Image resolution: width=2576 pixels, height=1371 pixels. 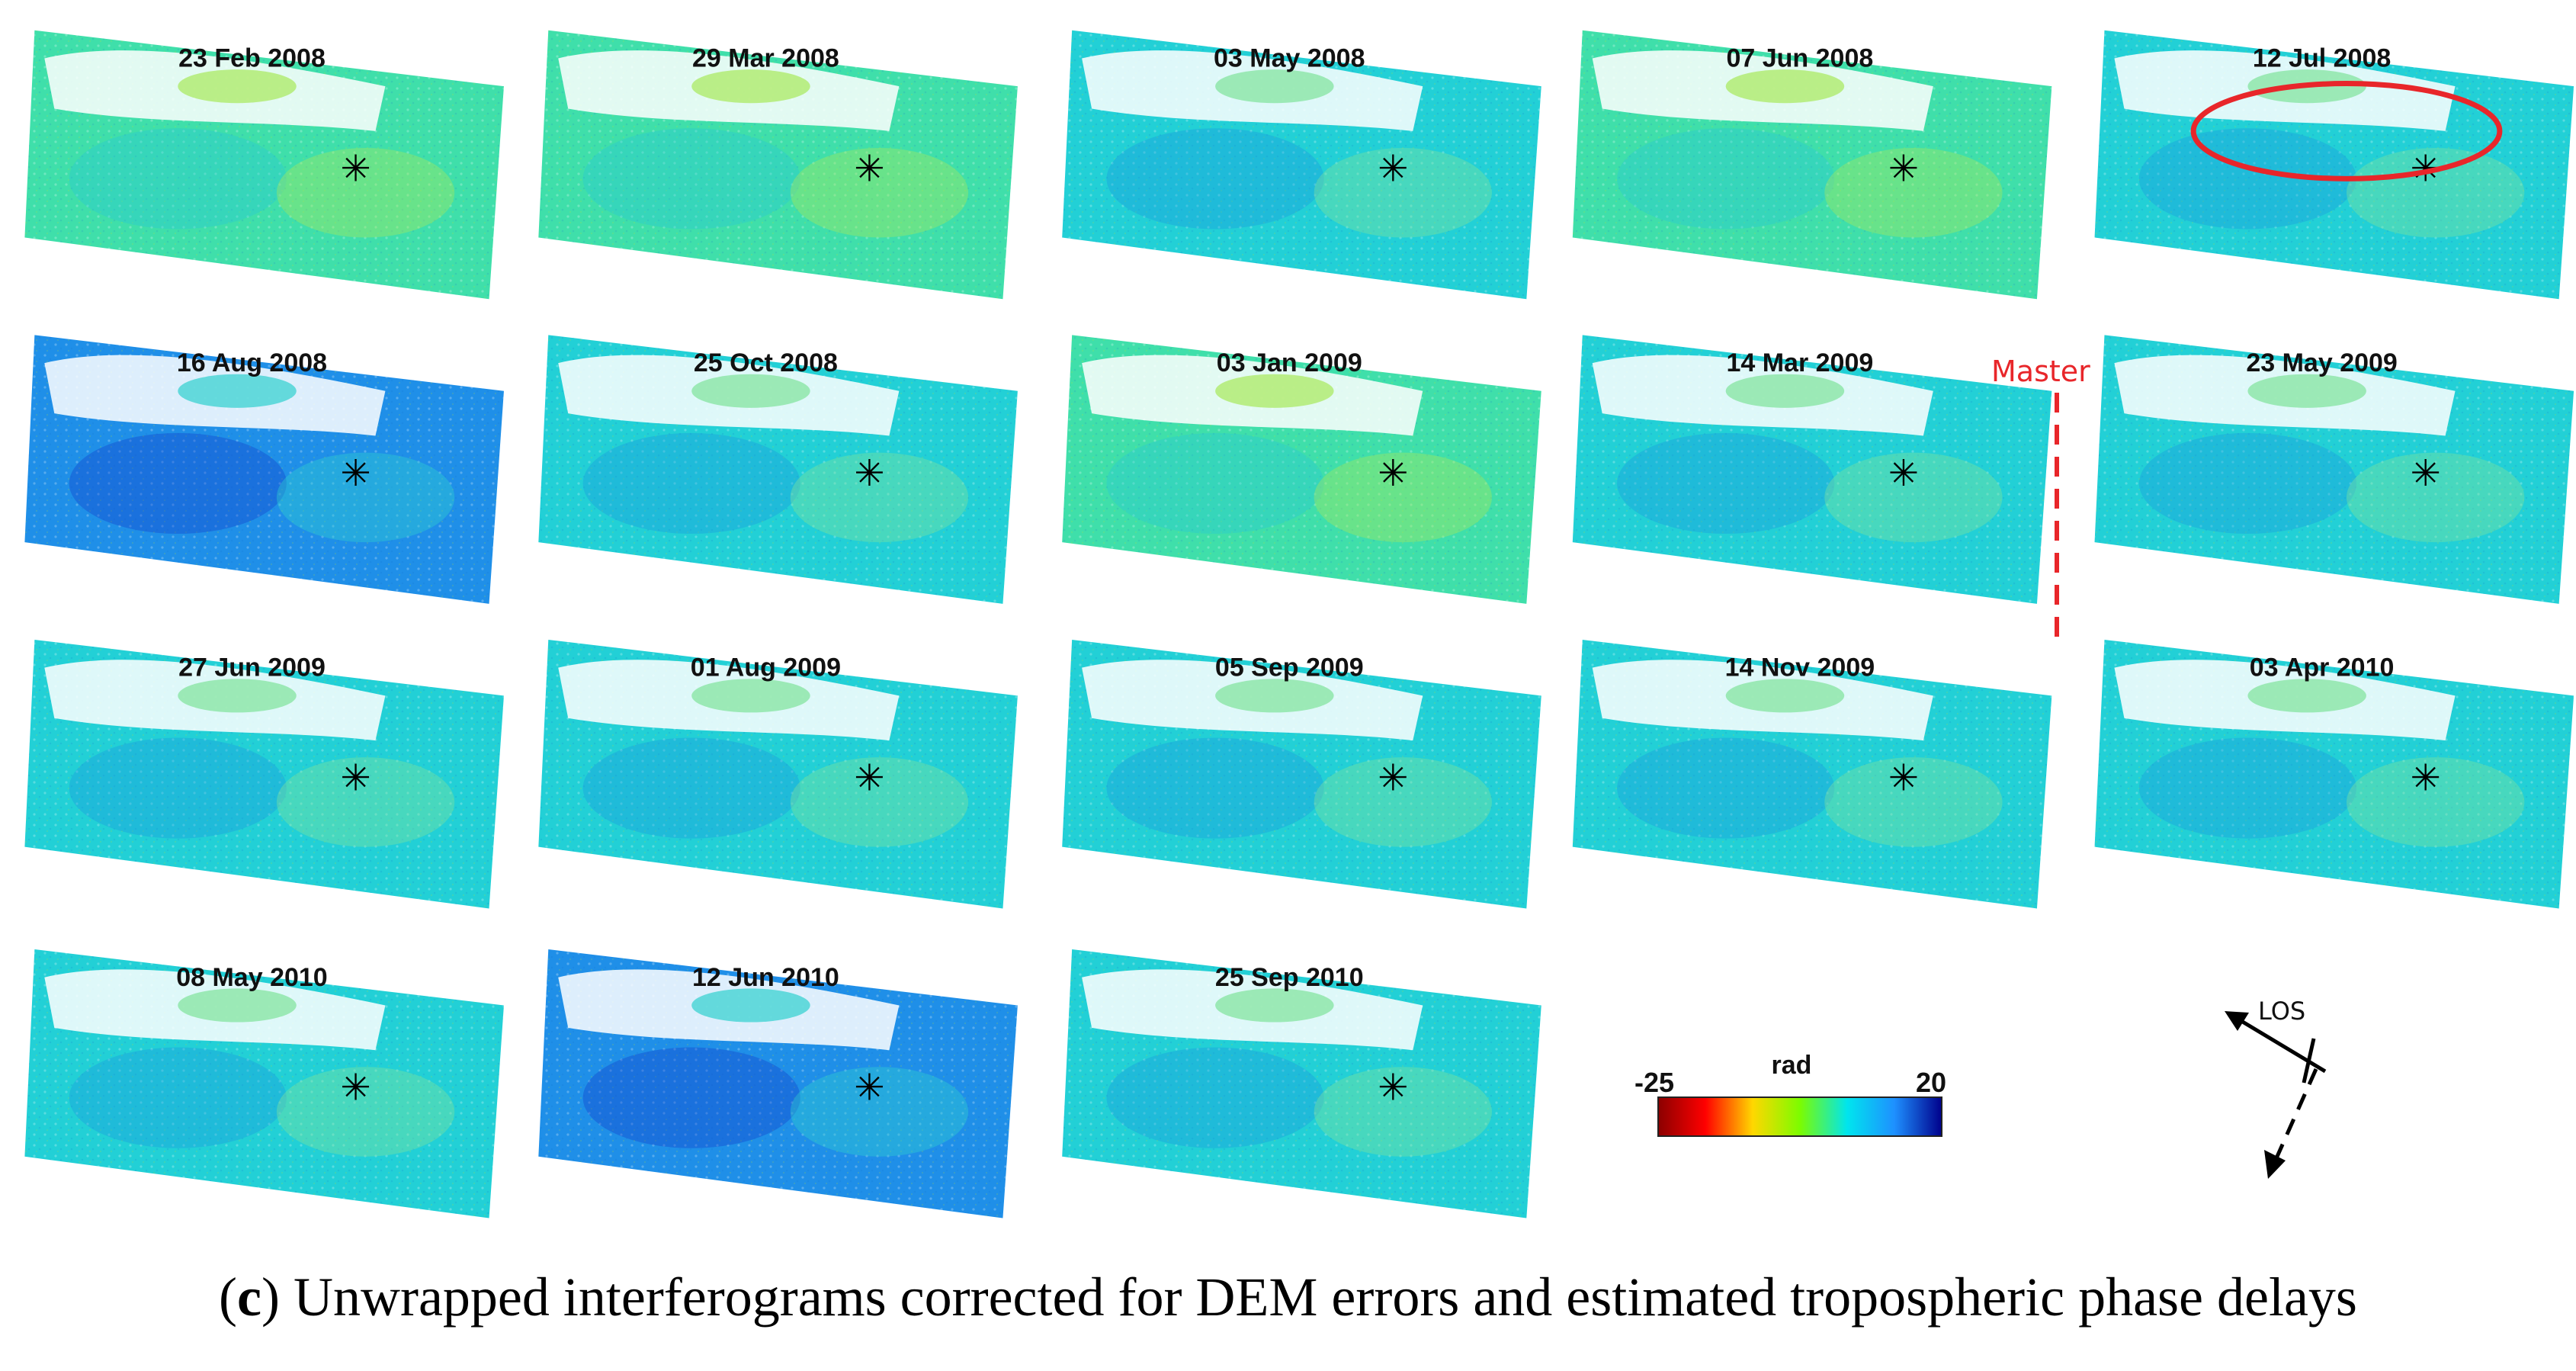 I want to click on tile-date-label: 23 Feb 2008, so click(x=252, y=57).